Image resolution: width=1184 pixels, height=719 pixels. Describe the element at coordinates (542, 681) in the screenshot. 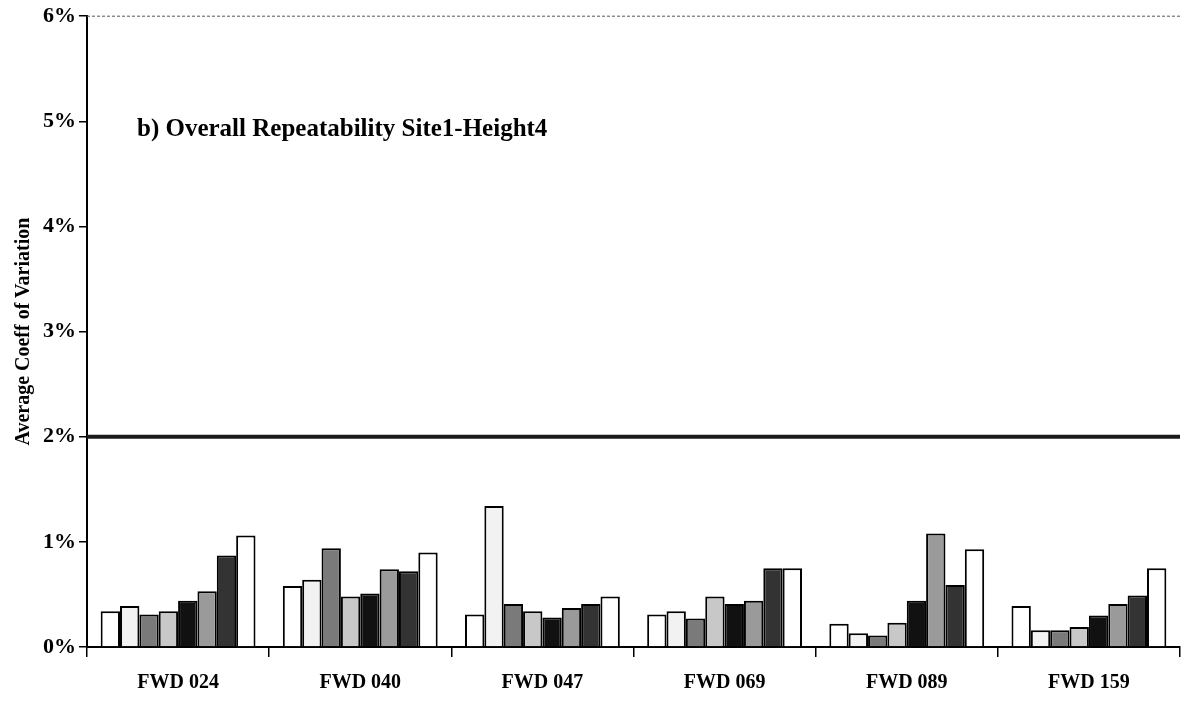

I see `x-tick-label: FWD 047` at that location.